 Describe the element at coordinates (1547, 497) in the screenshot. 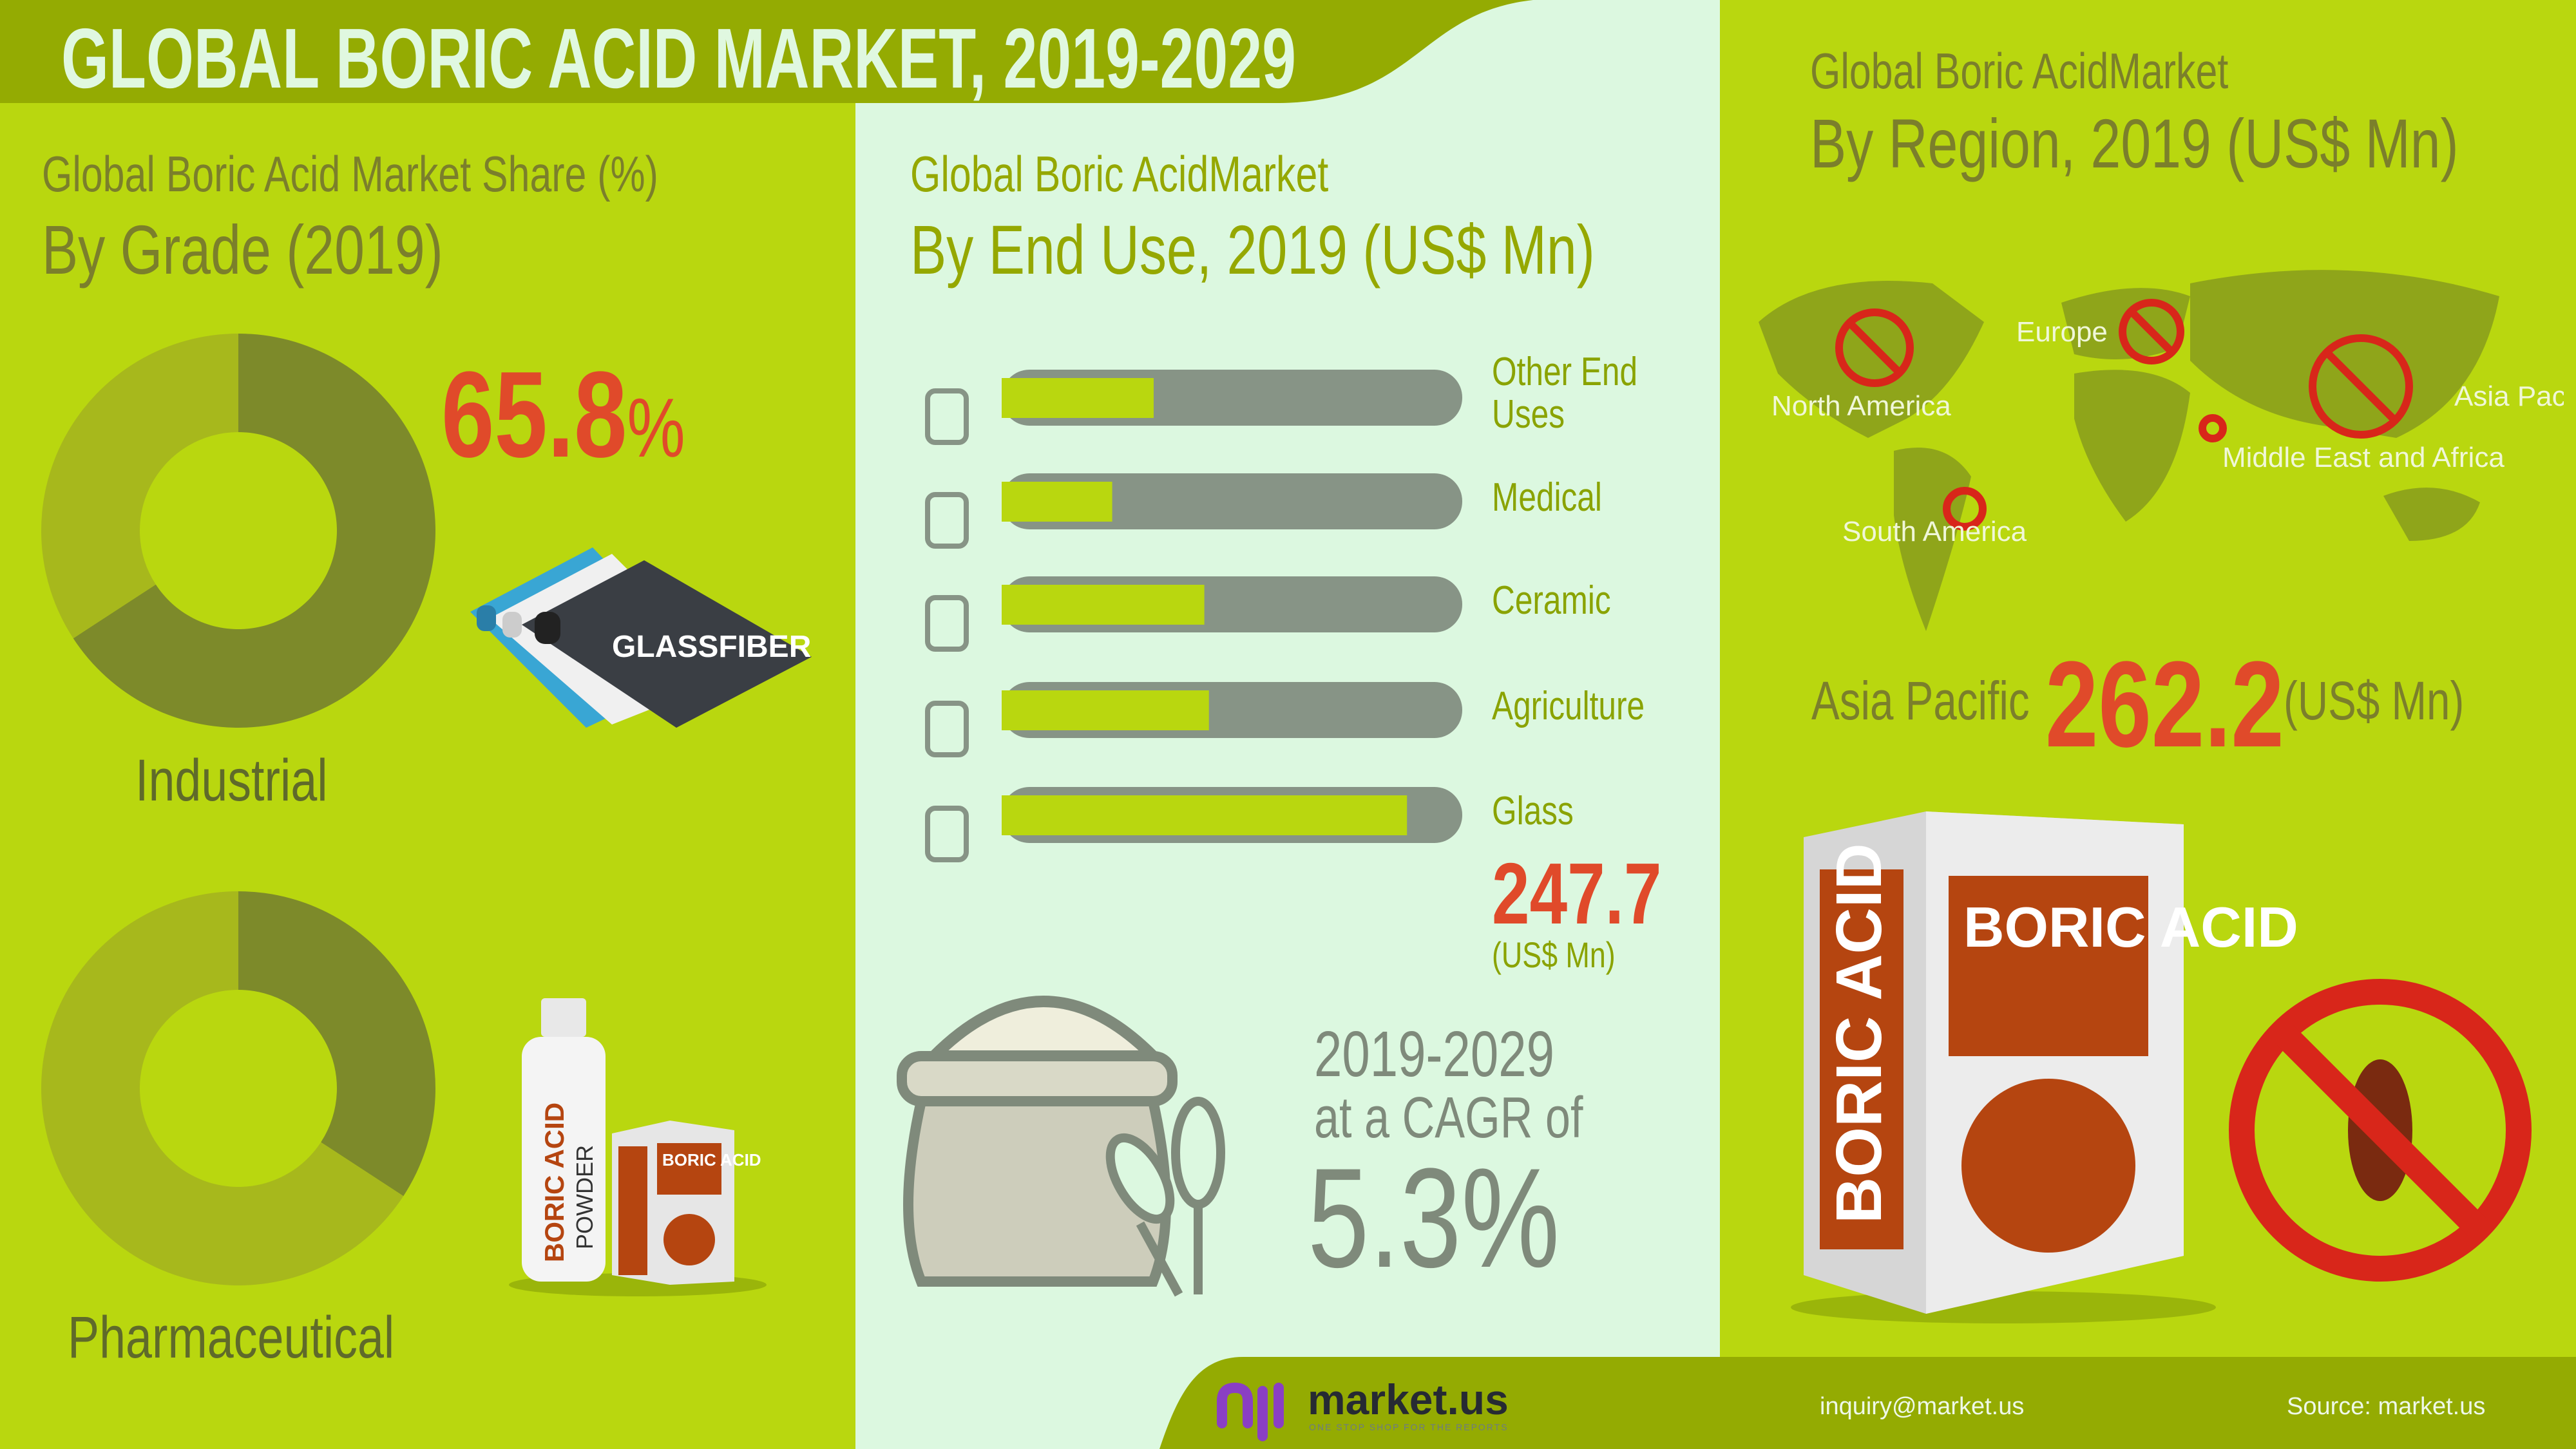

I see `bar-label: Medical` at that location.